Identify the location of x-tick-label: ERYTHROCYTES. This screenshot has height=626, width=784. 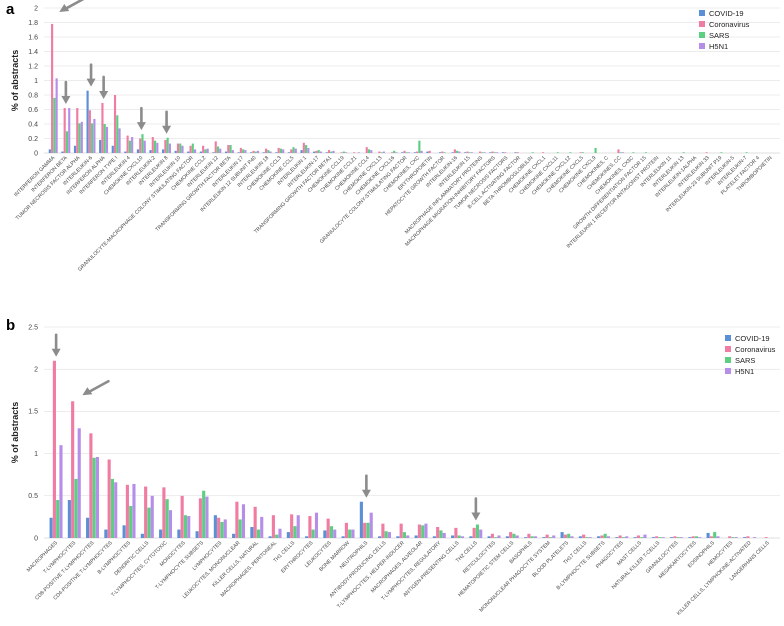
(297, 557).